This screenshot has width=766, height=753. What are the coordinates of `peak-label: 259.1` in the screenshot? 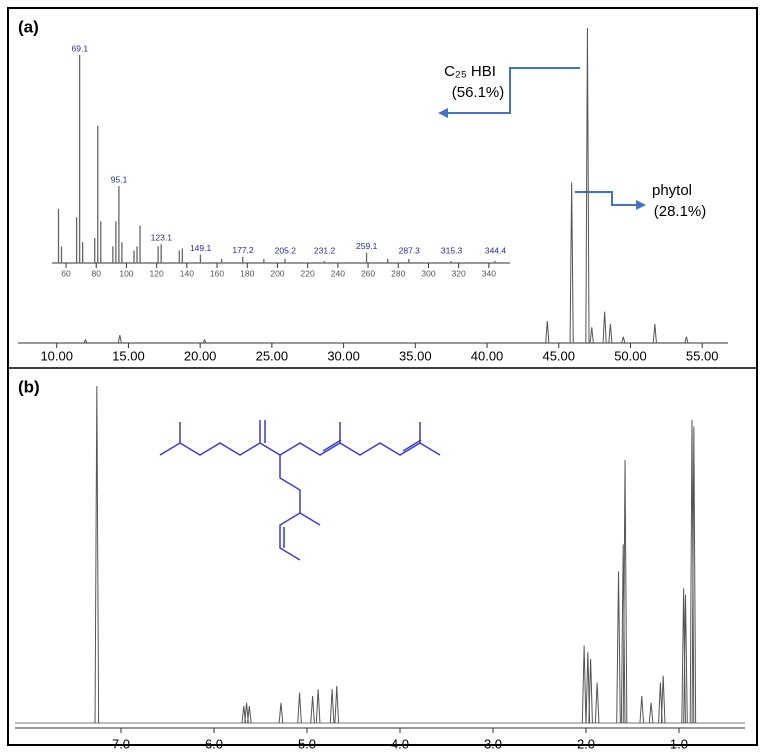 It's located at (367, 246).